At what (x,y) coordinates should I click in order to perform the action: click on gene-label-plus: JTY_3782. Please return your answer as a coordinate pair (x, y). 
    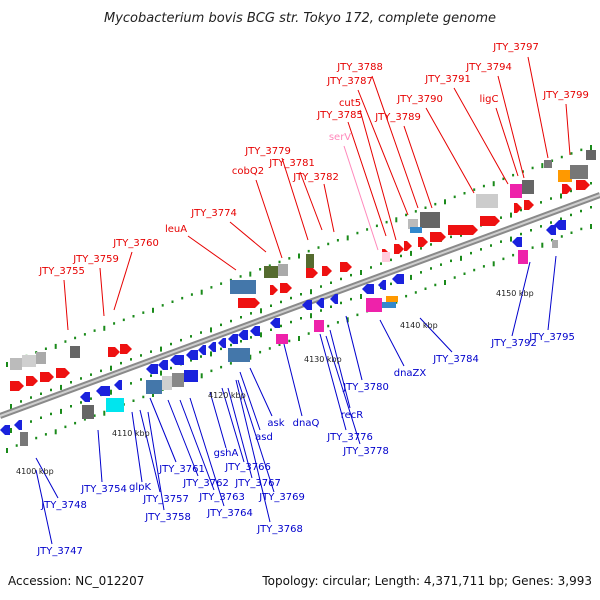
    Looking at the image, I should click on (315, 177).